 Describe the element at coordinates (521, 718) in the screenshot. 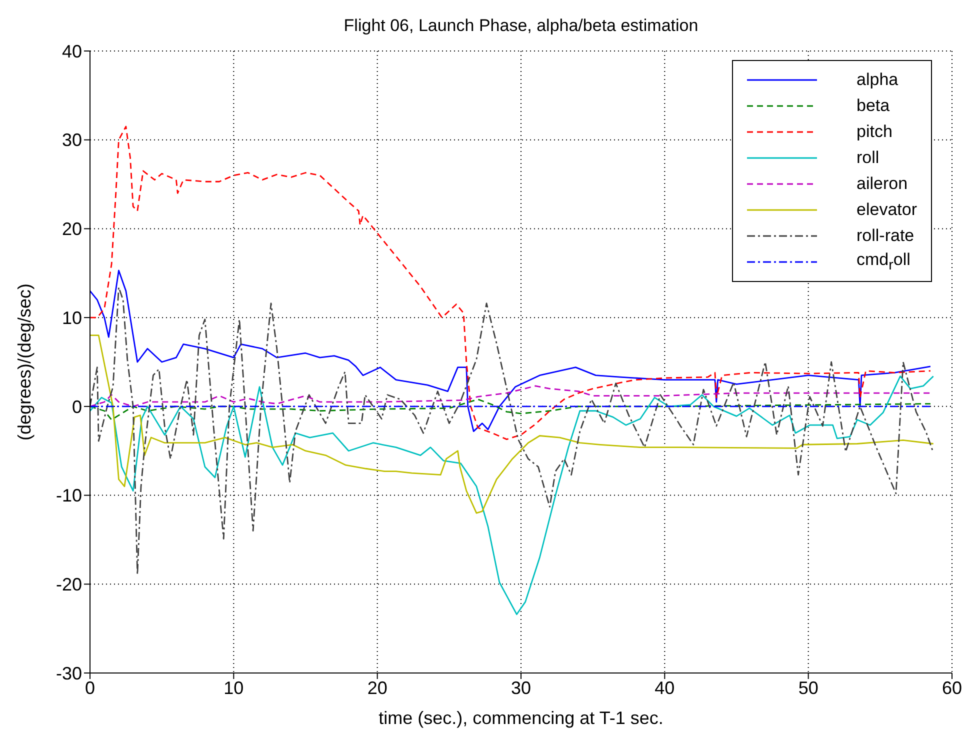

I see `x-axis-title: time (sec.), commencing at T-1 sec.` at that location.